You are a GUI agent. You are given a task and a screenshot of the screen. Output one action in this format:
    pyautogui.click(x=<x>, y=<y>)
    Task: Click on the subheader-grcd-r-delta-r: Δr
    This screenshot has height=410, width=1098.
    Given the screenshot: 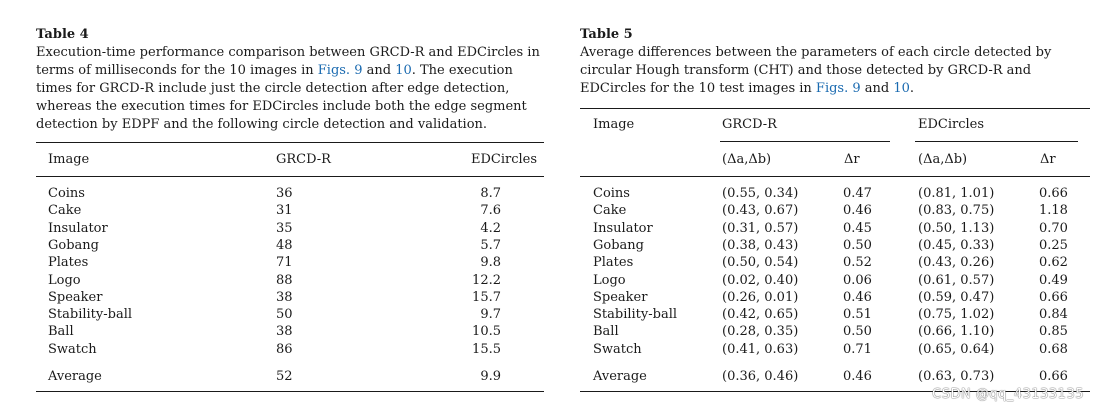 What is the action you would take?
    pyautogui.click(x=852, y=159)
    